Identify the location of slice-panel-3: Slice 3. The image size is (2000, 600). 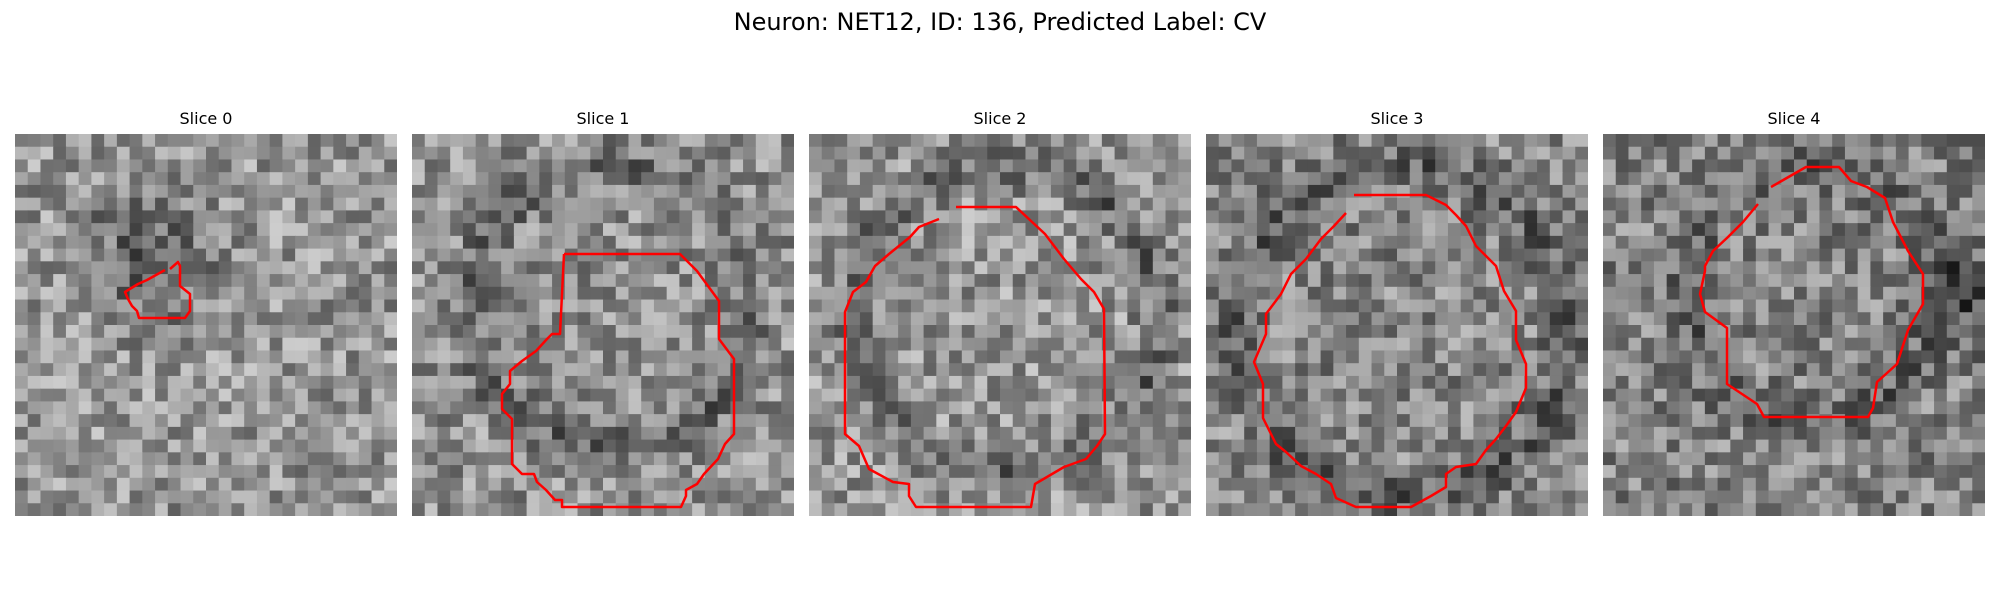
(1397, 312).